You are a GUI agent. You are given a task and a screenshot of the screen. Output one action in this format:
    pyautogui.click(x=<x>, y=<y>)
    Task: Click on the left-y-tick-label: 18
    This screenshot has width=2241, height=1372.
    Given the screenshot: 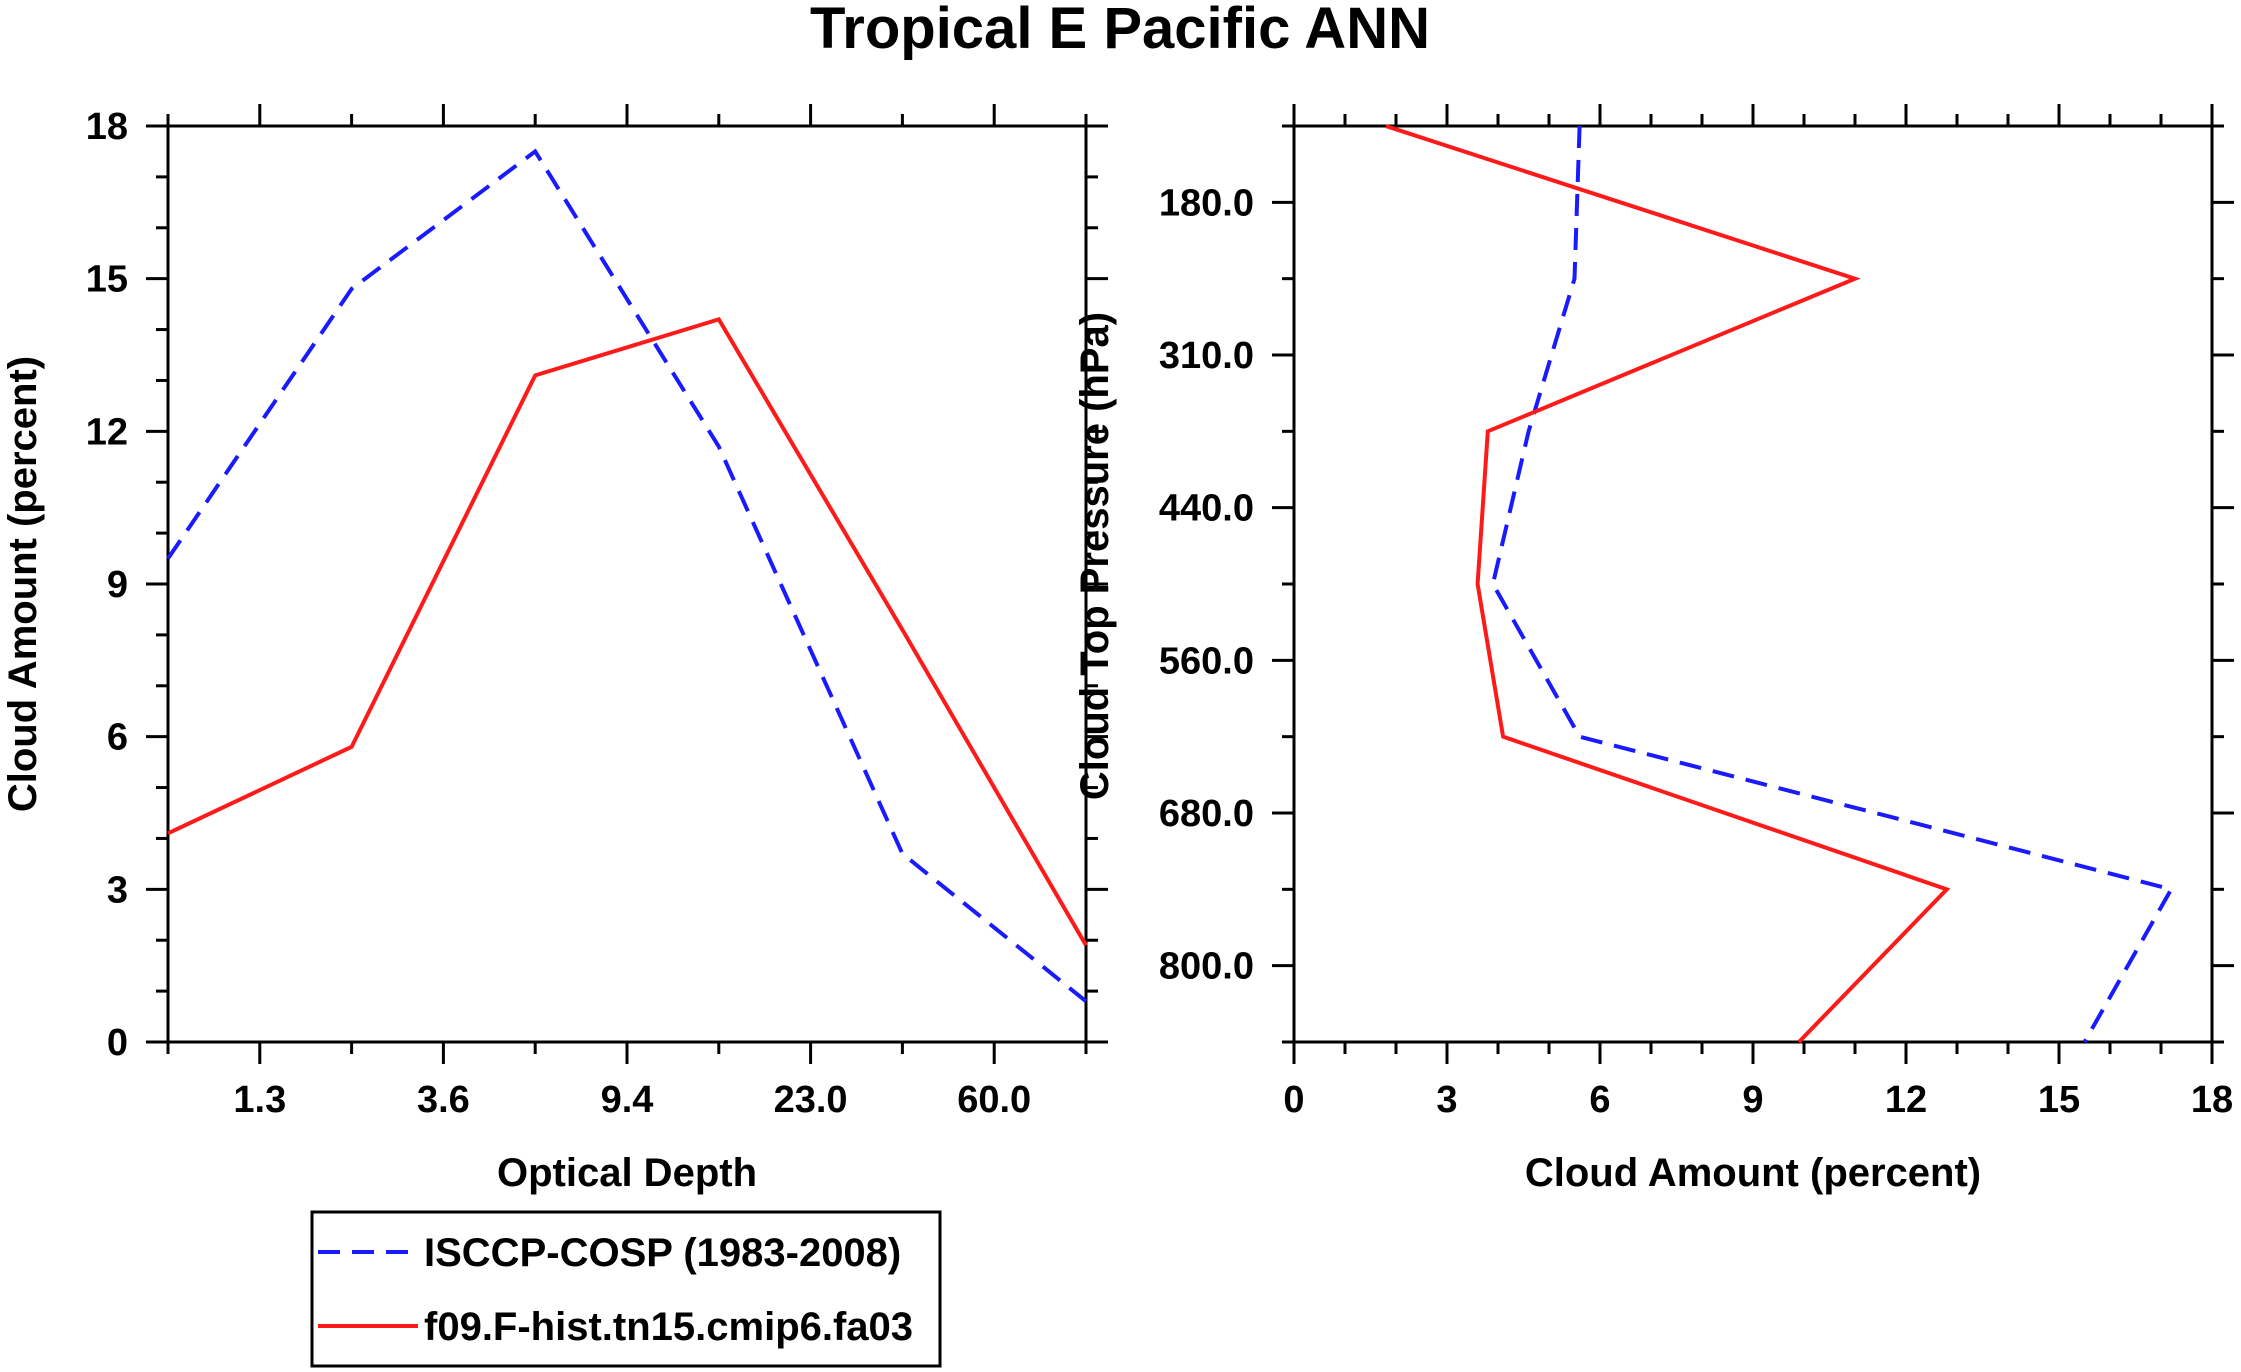 What is the action you would take?
    pyautogui.click(x=107, y=127)
    